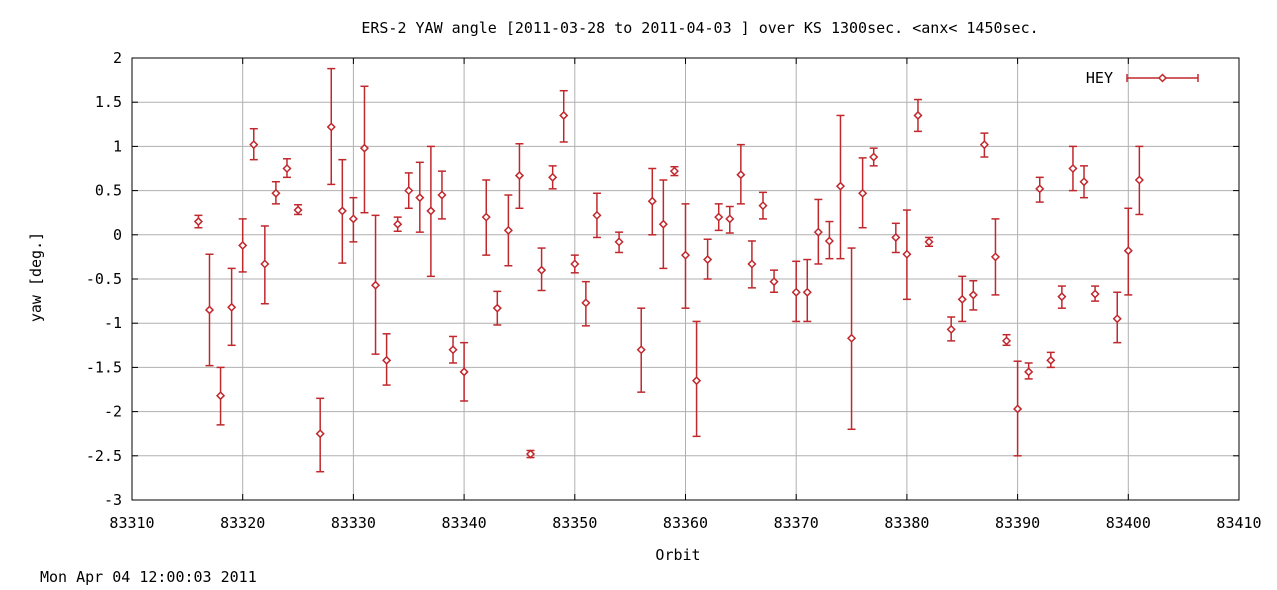  What do you see at coordinates (1099, 78) in the screenshot?
I see `legend-label-hey: HEY` at bounding box center [1099, 78].